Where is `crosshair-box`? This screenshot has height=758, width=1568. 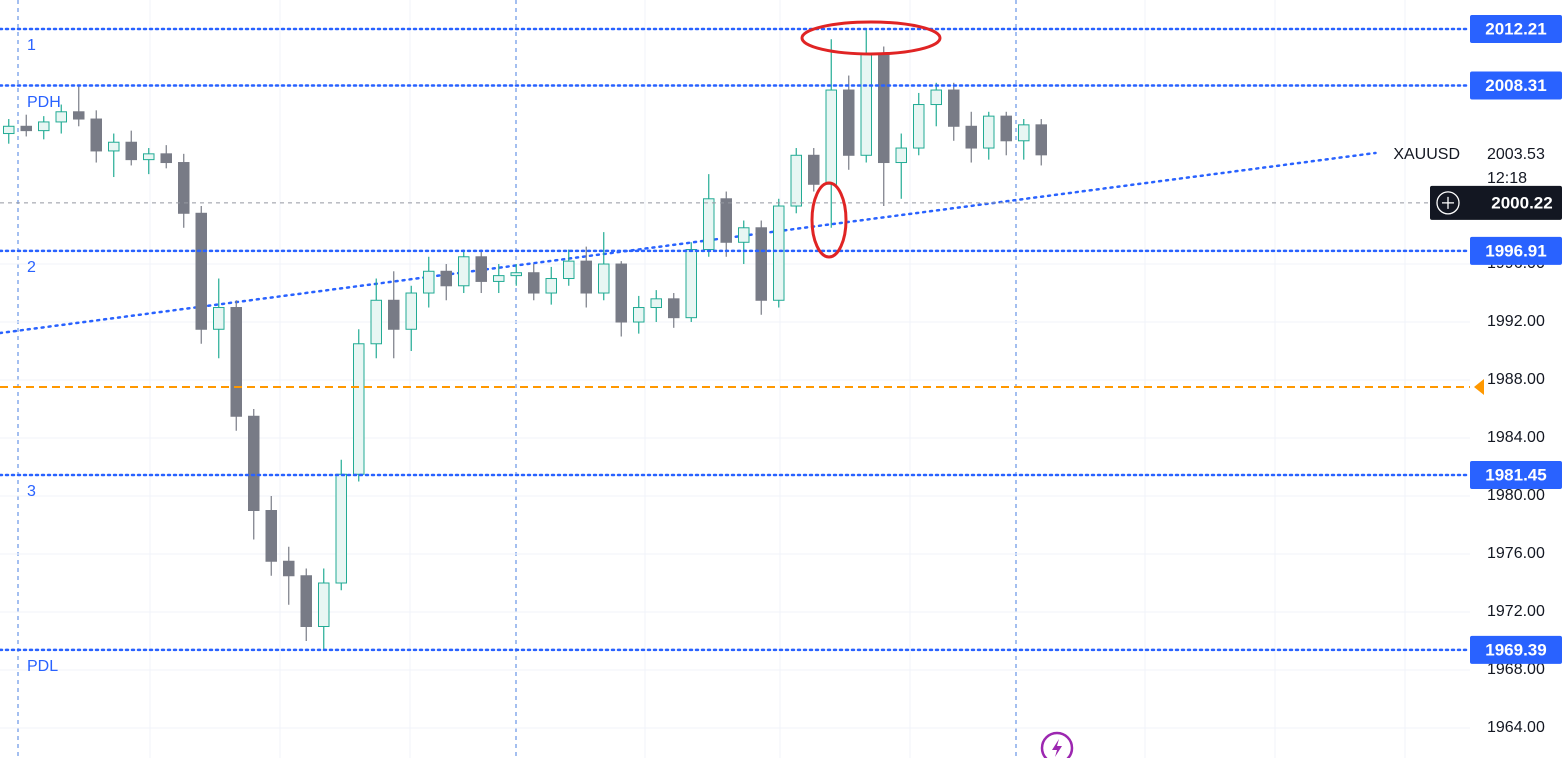
crosshair-box is located at coordinates (1496, 202).